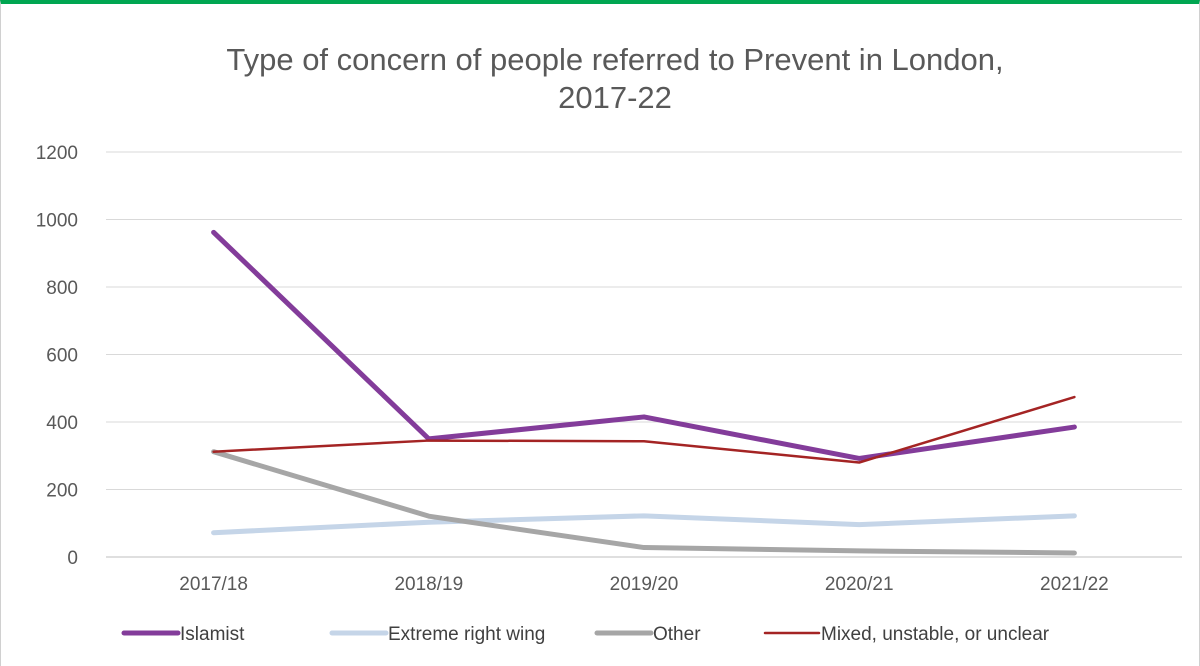  What do you see at coordinates (62, 491) in the screenshot?
I see `y-tick-label: 200` at bounding box center [62, 491].